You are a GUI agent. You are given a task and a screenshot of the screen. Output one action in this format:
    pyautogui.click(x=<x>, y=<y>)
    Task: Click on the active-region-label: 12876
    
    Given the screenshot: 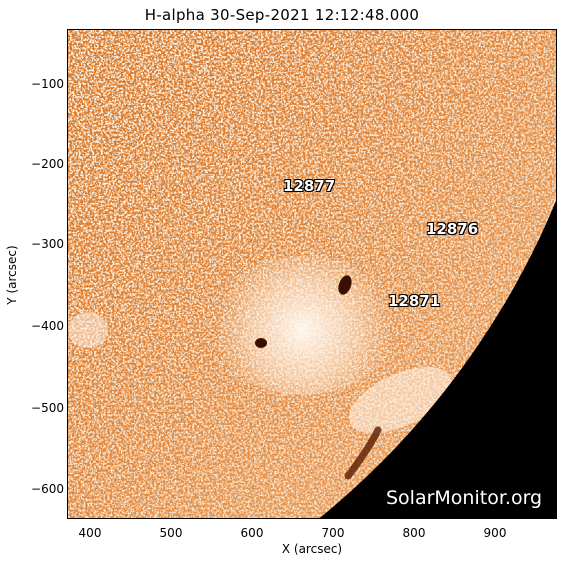 What is the action you would take?
    pyautogui.click(x=452, y=229)
    